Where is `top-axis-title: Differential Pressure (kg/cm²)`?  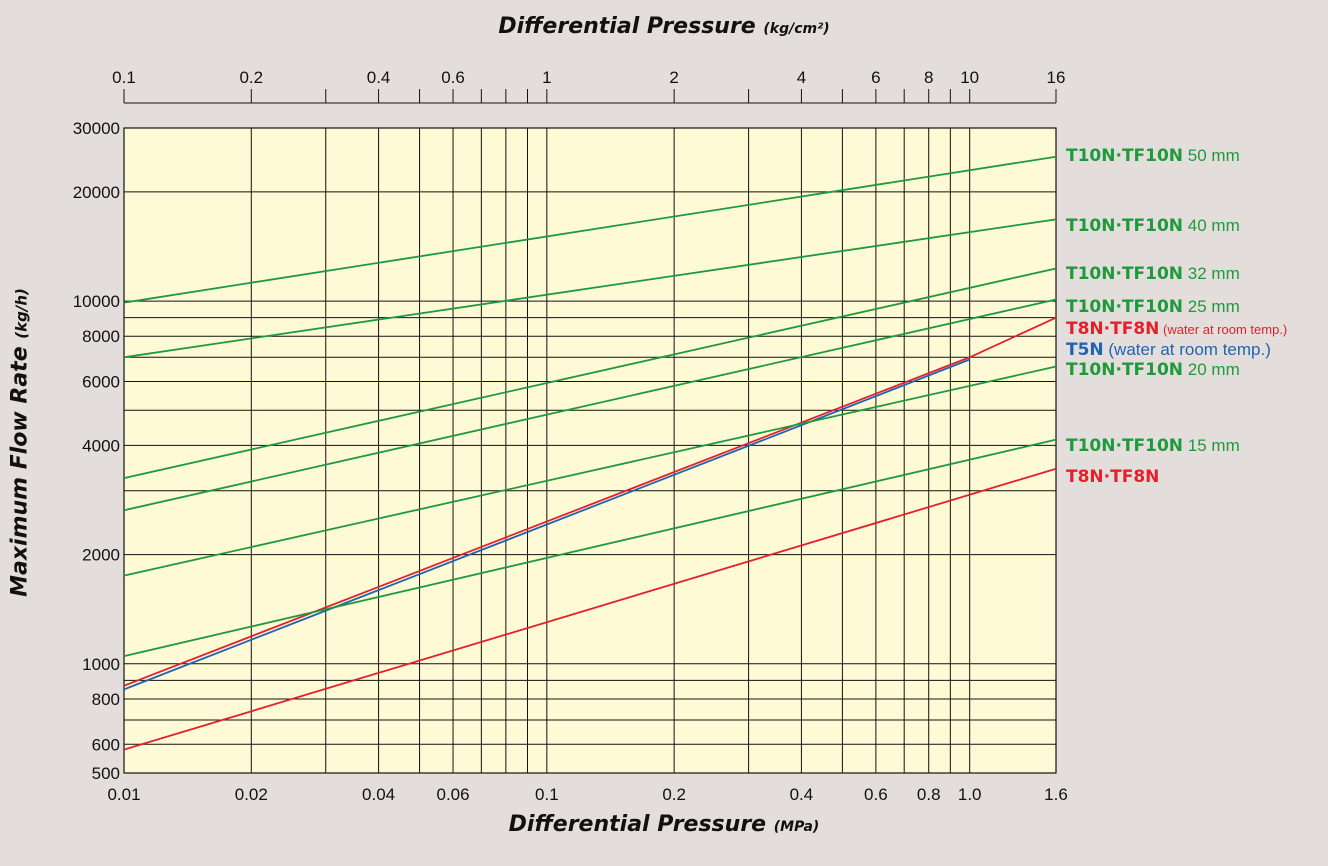
top-axis-title: Differential Pressure (kg/cm²) is located at coordinates (664, 26).